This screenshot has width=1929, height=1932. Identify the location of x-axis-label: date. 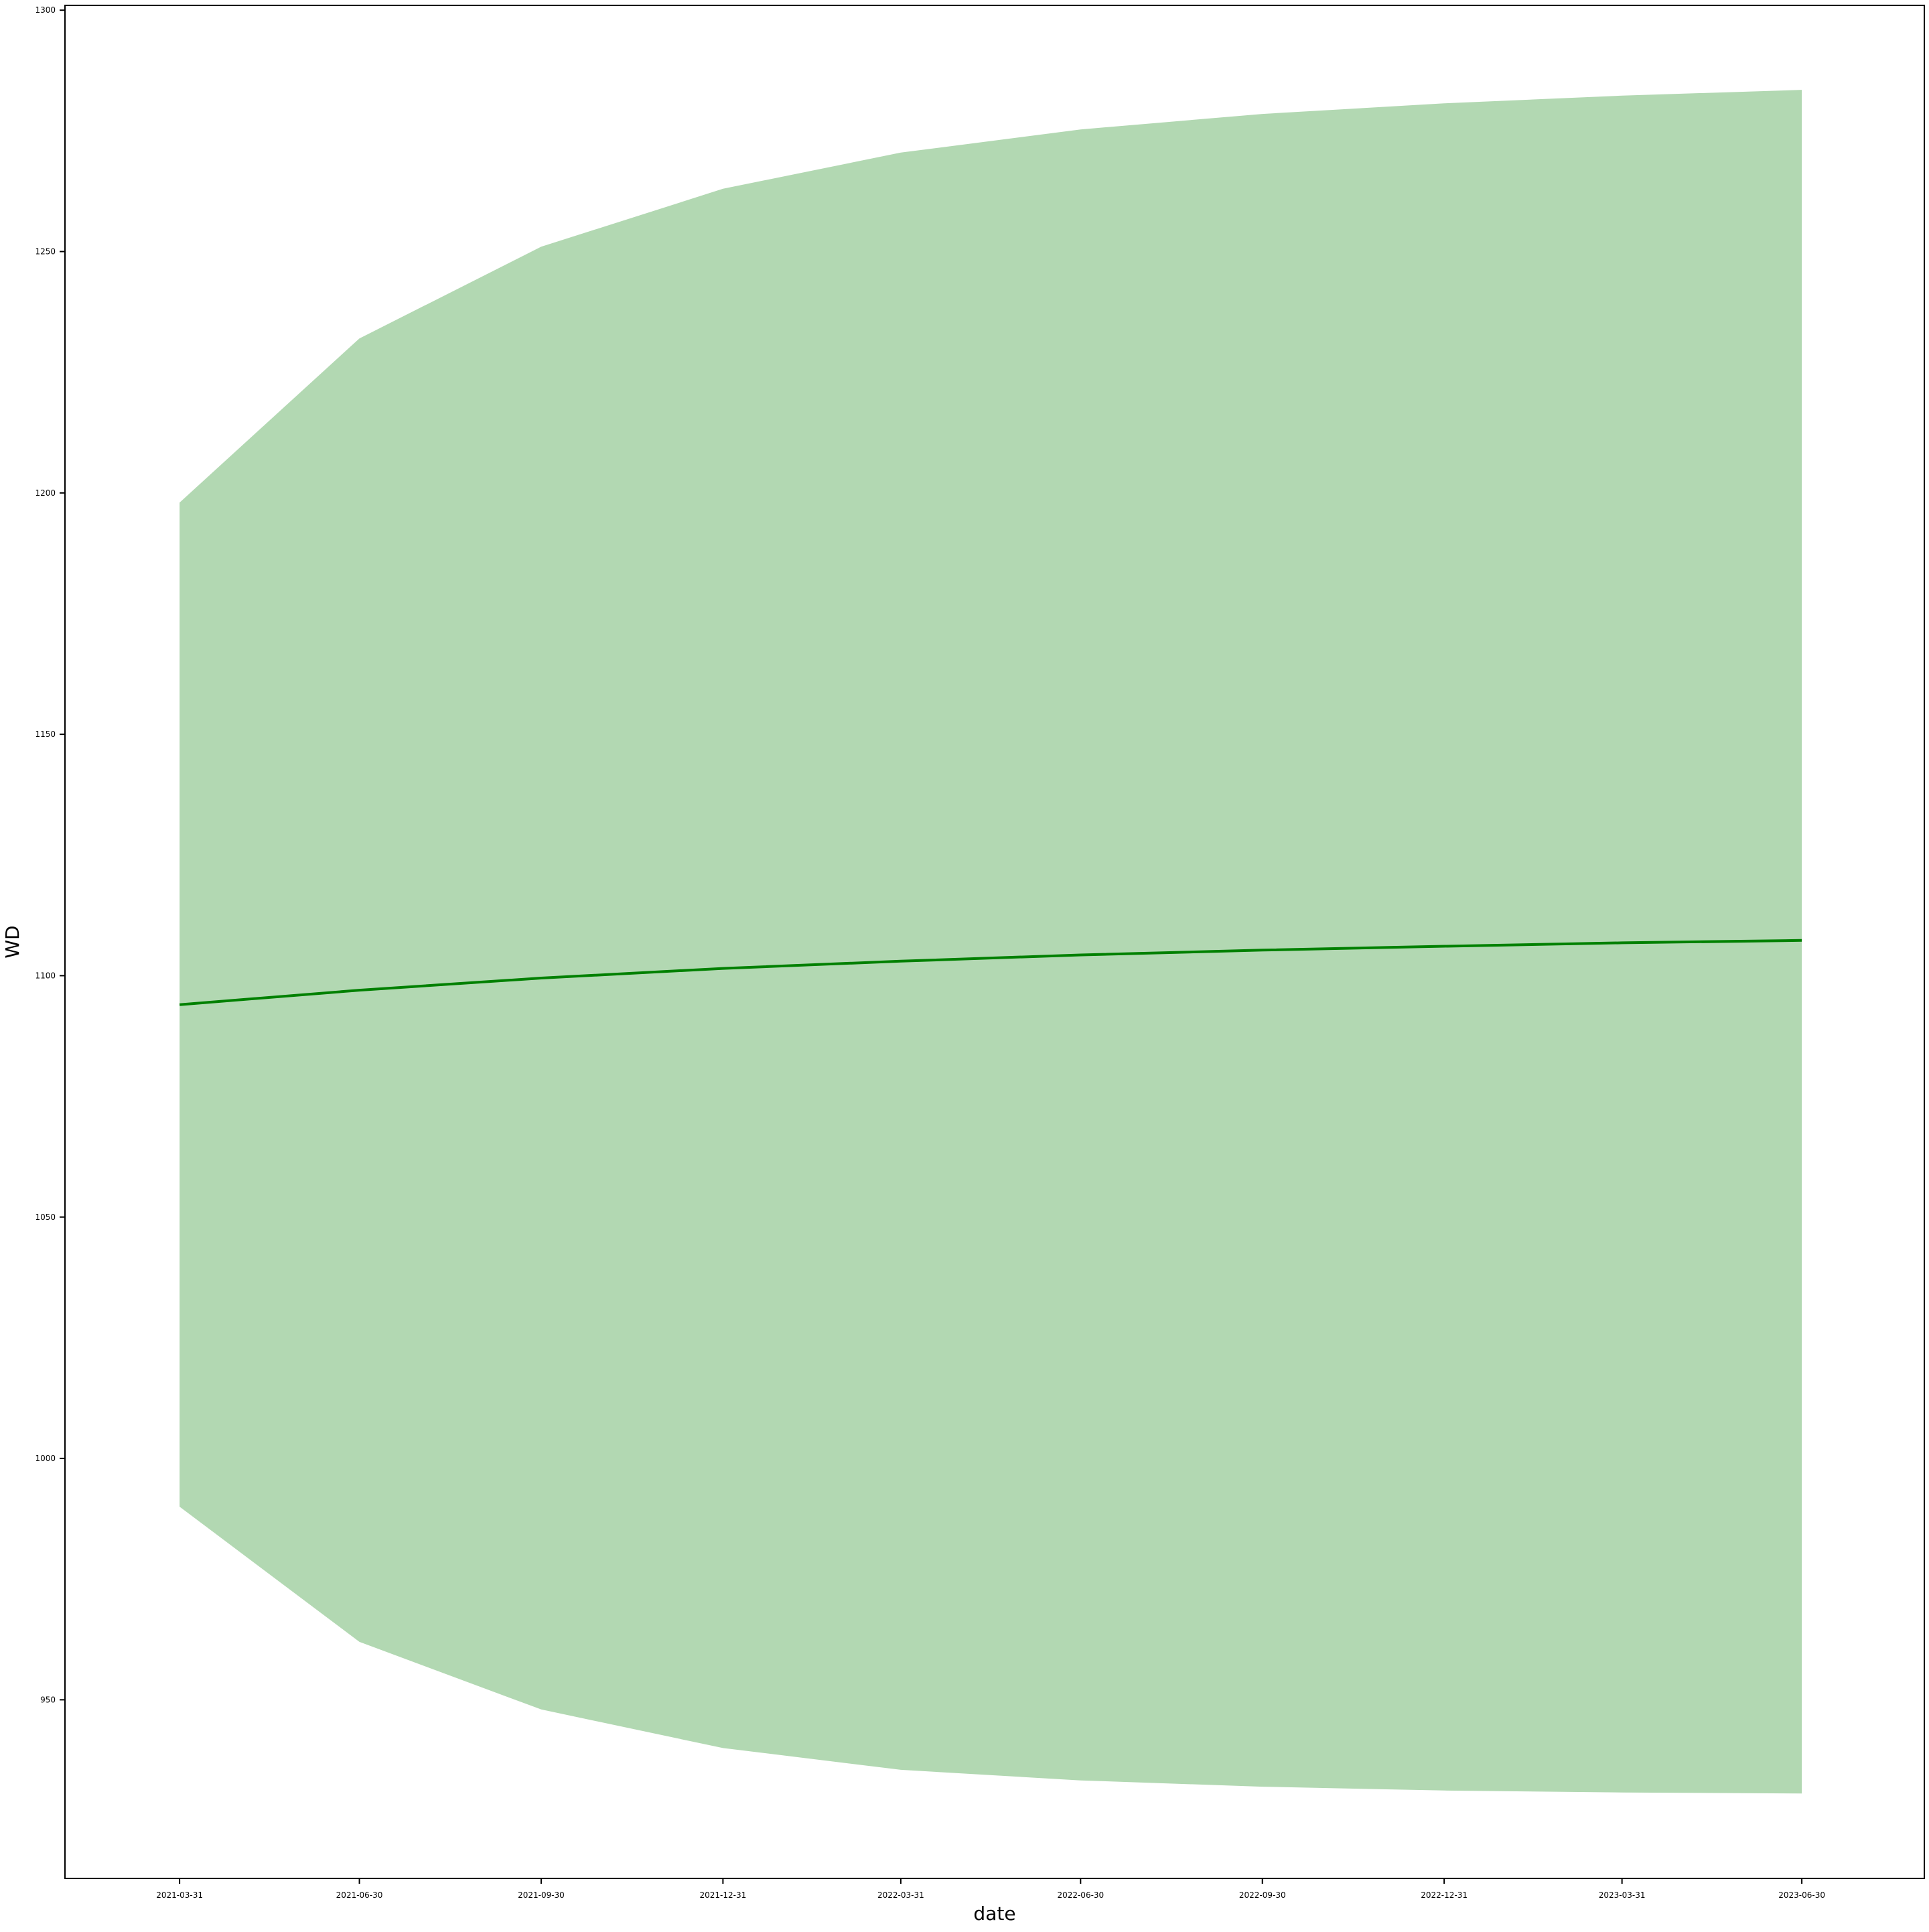
(994, 1914).